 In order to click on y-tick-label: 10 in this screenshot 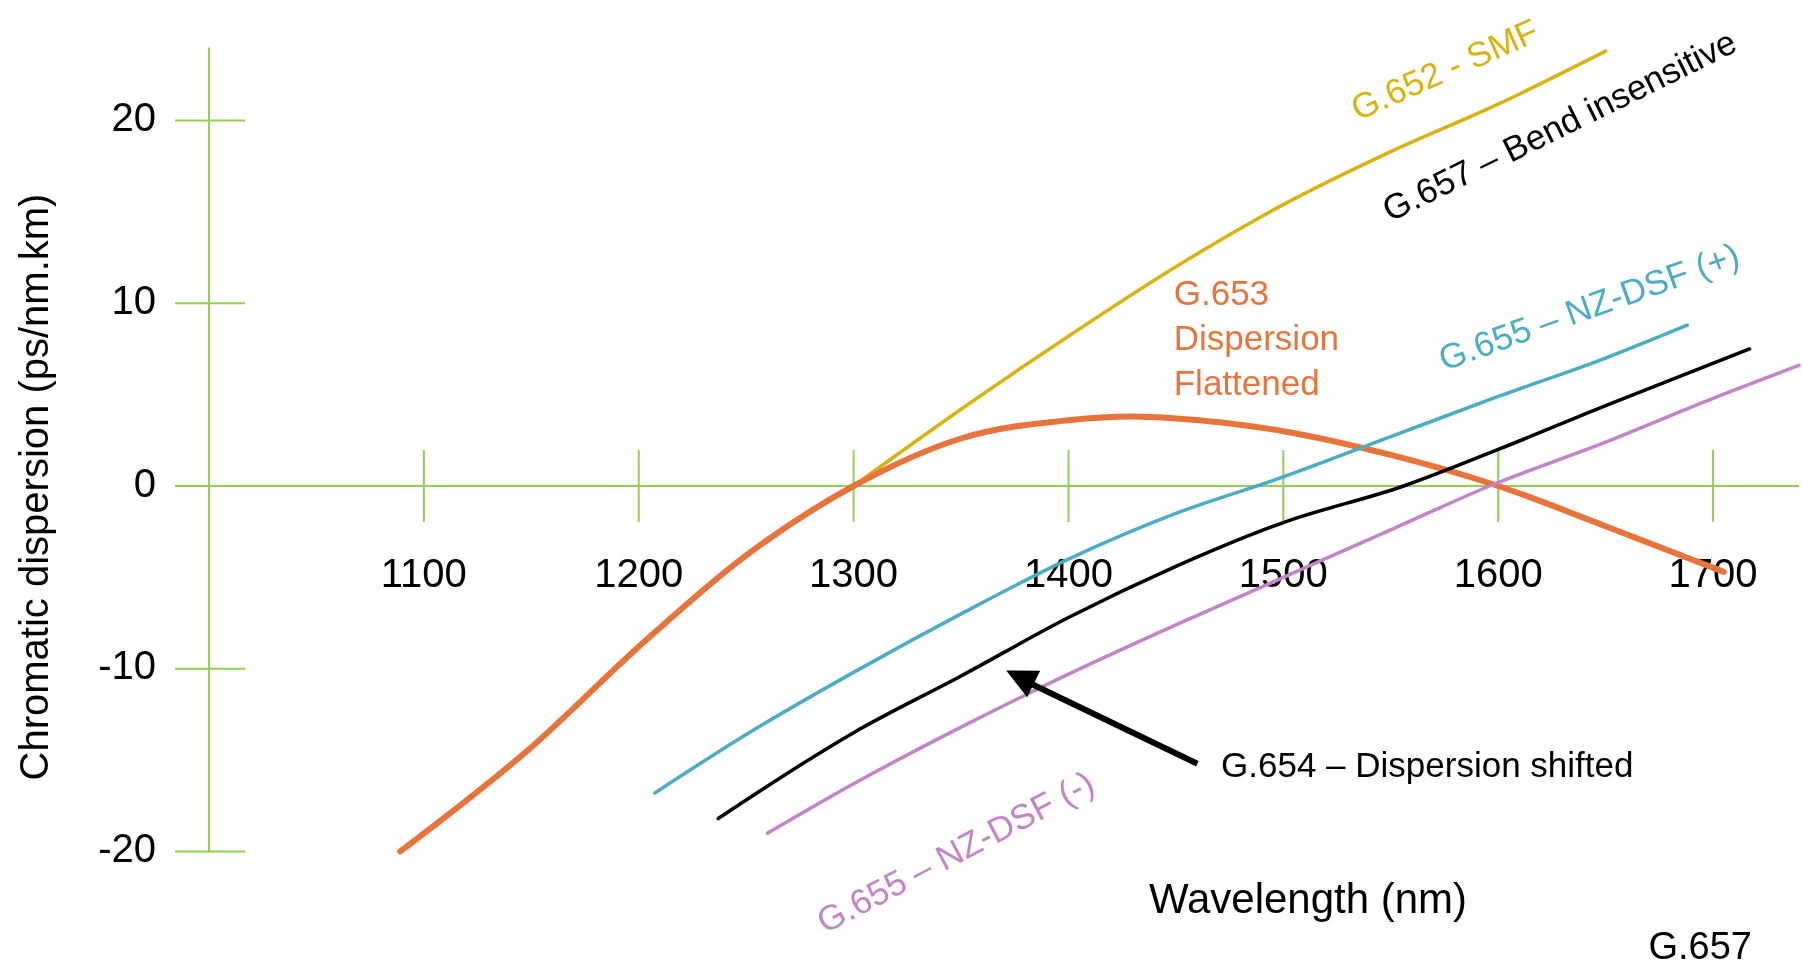, I will do `click(133, 299)`.